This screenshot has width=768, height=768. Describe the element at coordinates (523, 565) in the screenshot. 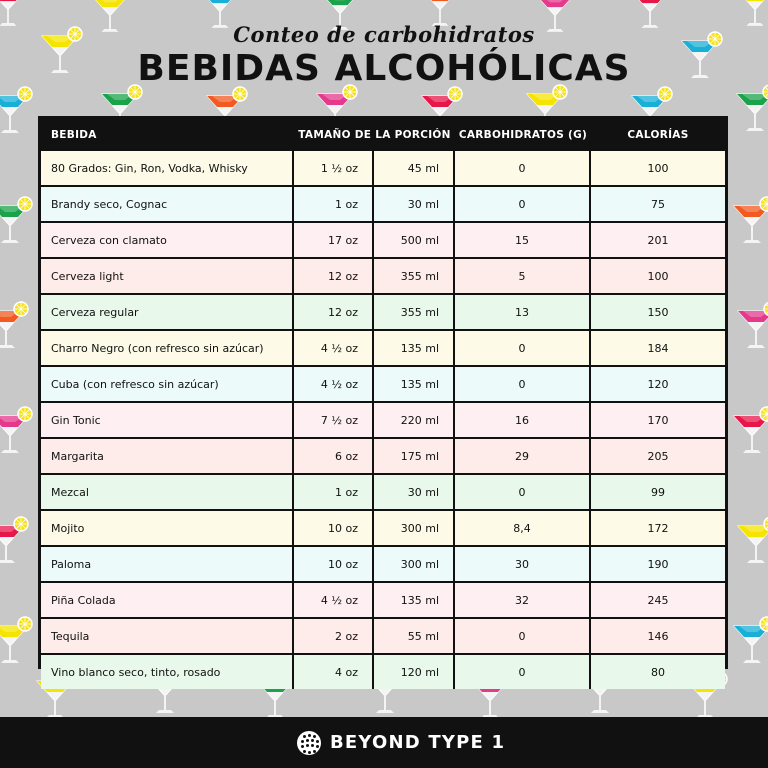

I see `carbs-cell: 30` at that location.